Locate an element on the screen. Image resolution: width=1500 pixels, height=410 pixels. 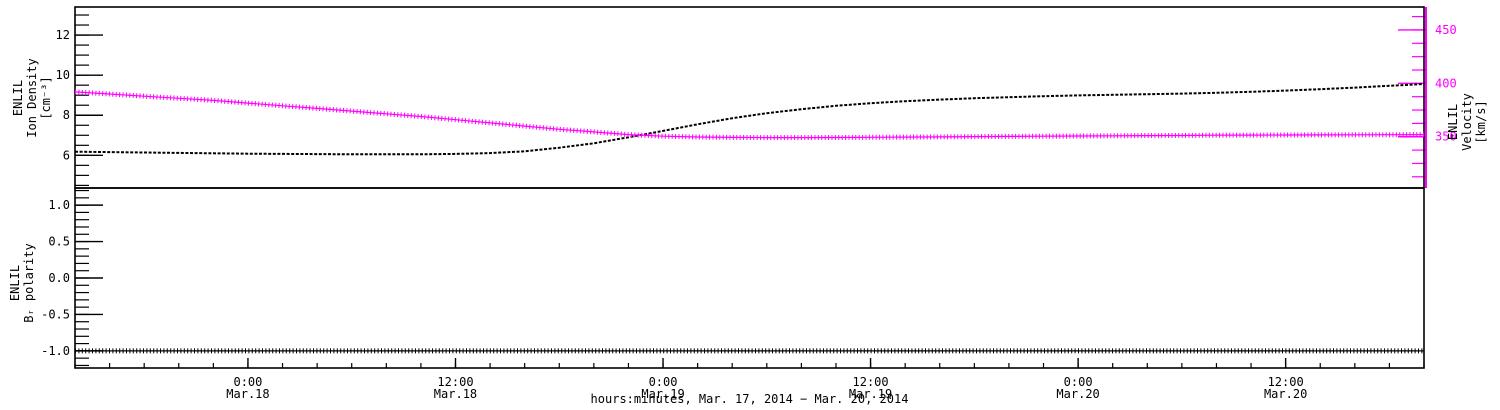
density-axis-title: ENLIL Ion Density [cm⁻³] is located at coordinates (32, 97).